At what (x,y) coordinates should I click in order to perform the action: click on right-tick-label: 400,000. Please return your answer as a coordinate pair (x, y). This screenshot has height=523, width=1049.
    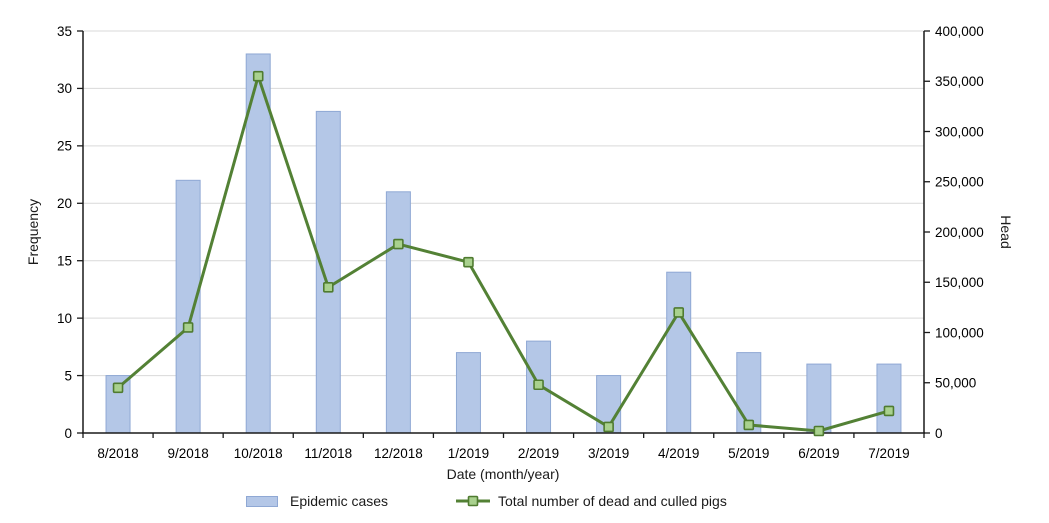
    Looking at the image, I should click on (959, 31).